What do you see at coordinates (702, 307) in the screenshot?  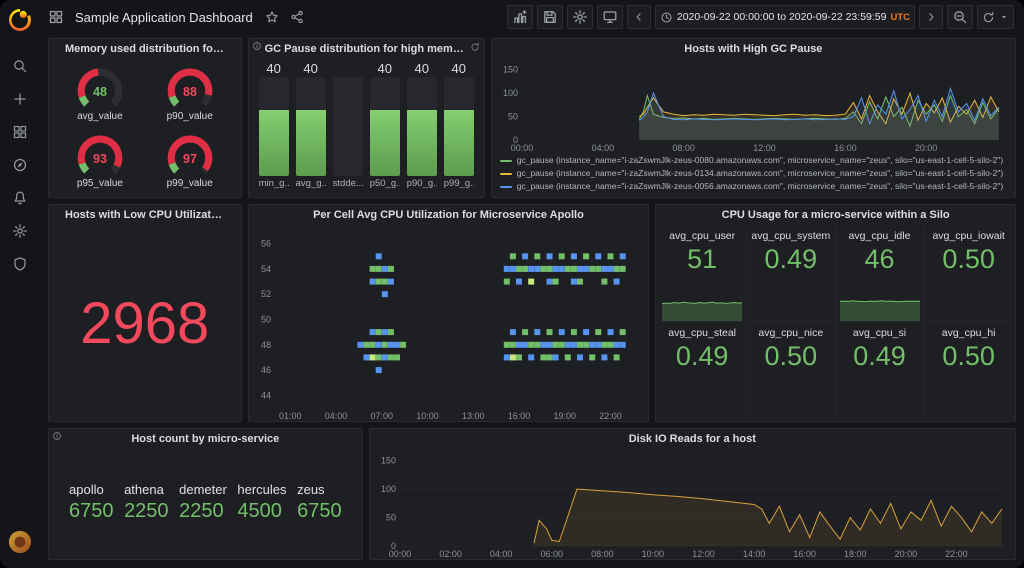 I see `stat-sparkline` at bounding box center [702, 307].